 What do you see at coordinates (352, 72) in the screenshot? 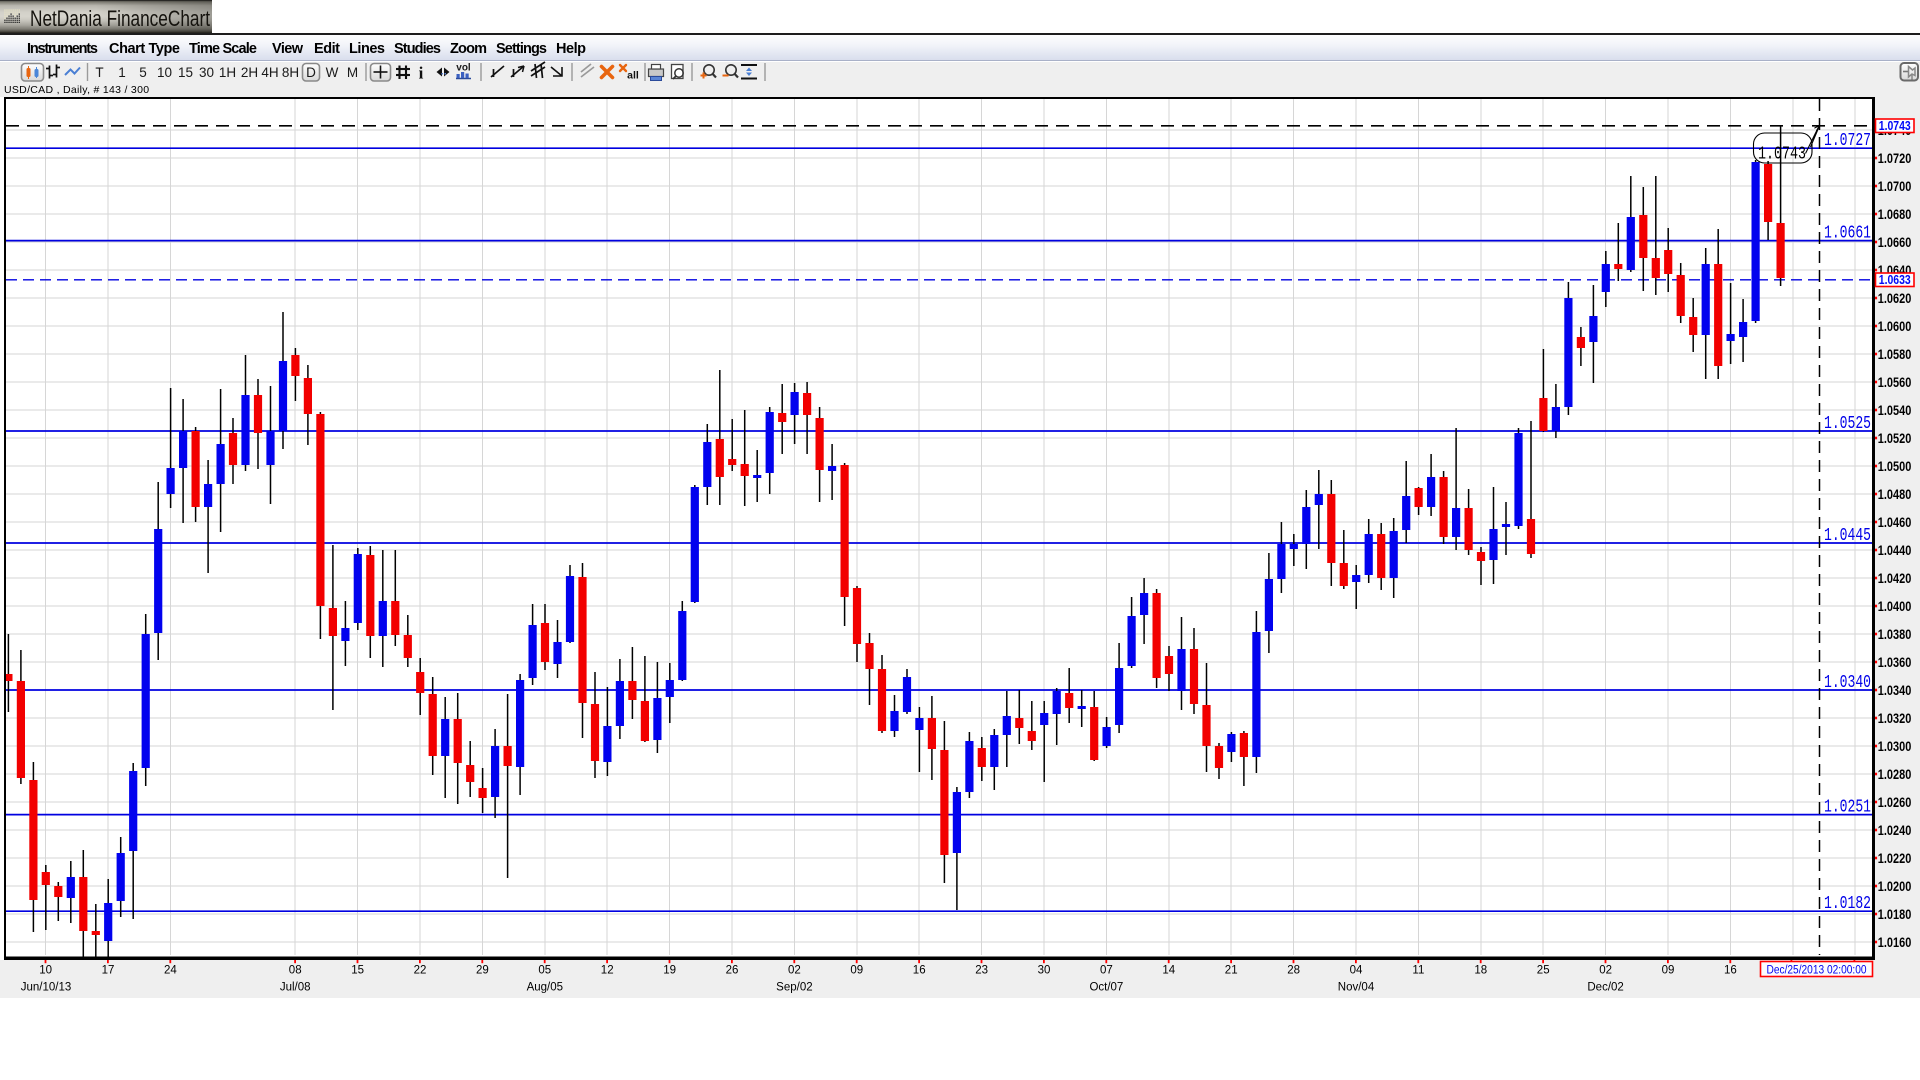
I see `svg-text: M` at bounding box center [352, 72].